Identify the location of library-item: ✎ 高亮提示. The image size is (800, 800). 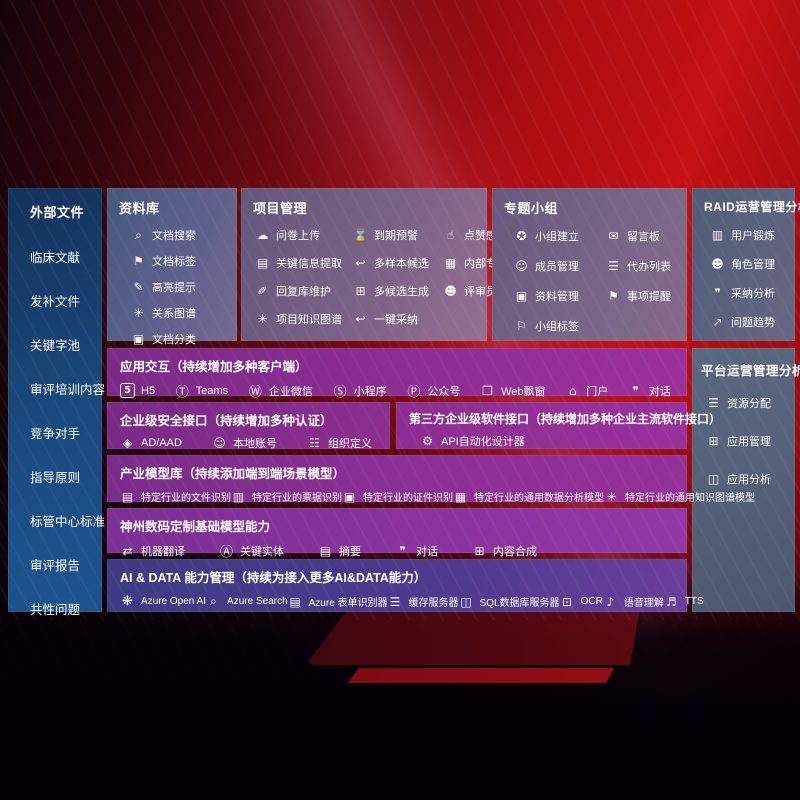
(184, 287).